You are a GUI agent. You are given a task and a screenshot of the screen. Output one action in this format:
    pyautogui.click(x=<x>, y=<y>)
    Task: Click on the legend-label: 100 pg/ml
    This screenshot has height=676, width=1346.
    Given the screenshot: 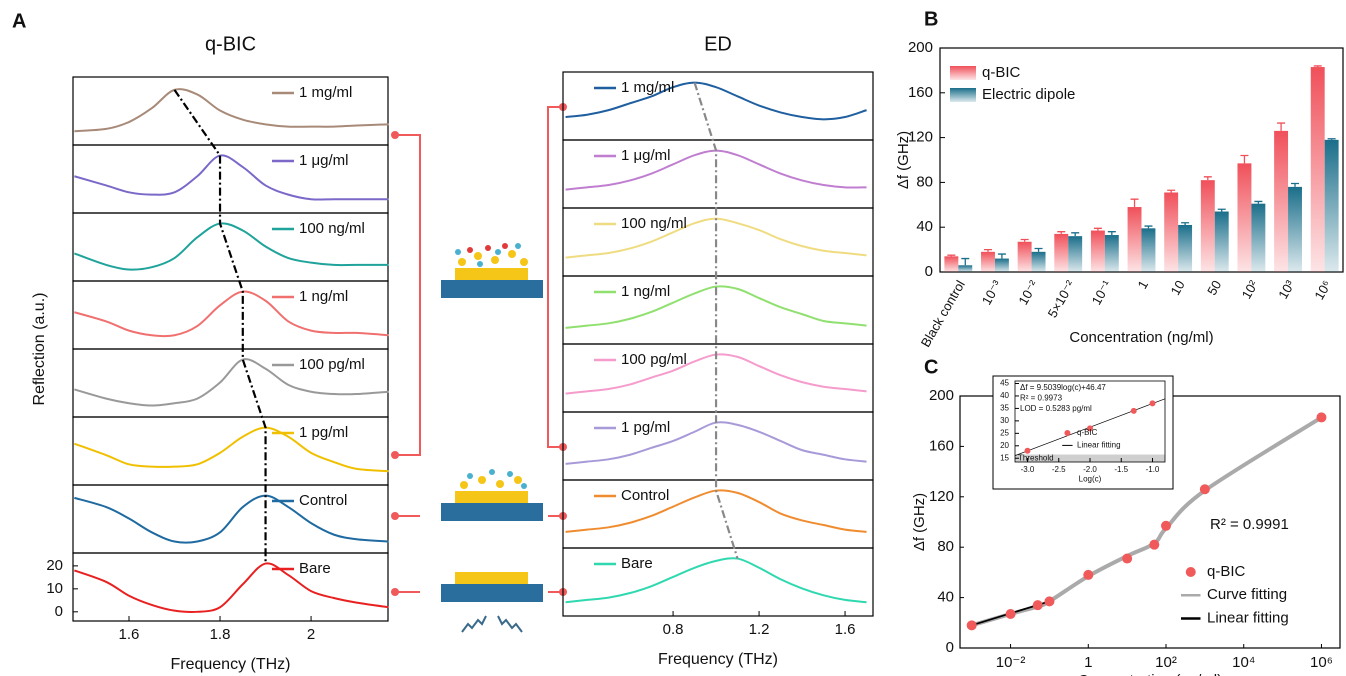 What is the action you would take?
    pyautogui.click(x=654, y=359)
    